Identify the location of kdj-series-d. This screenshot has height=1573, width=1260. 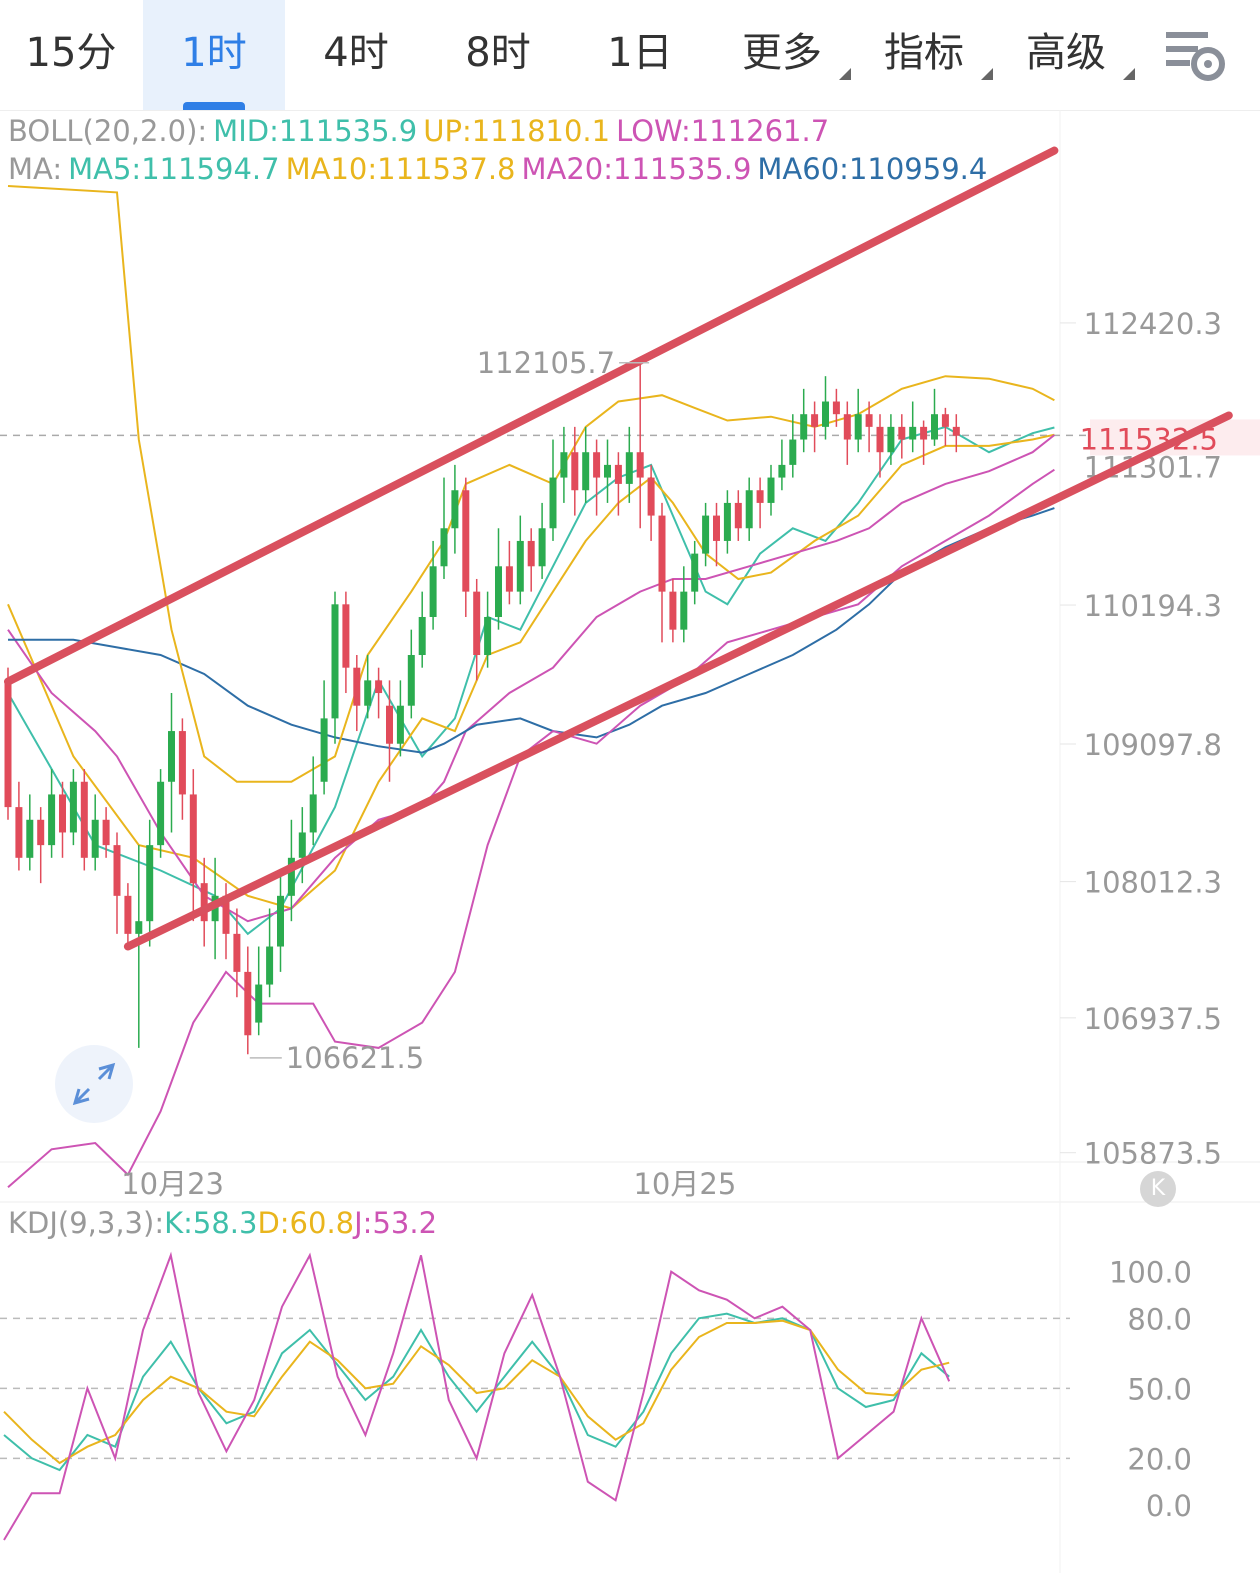
(476, 1392).